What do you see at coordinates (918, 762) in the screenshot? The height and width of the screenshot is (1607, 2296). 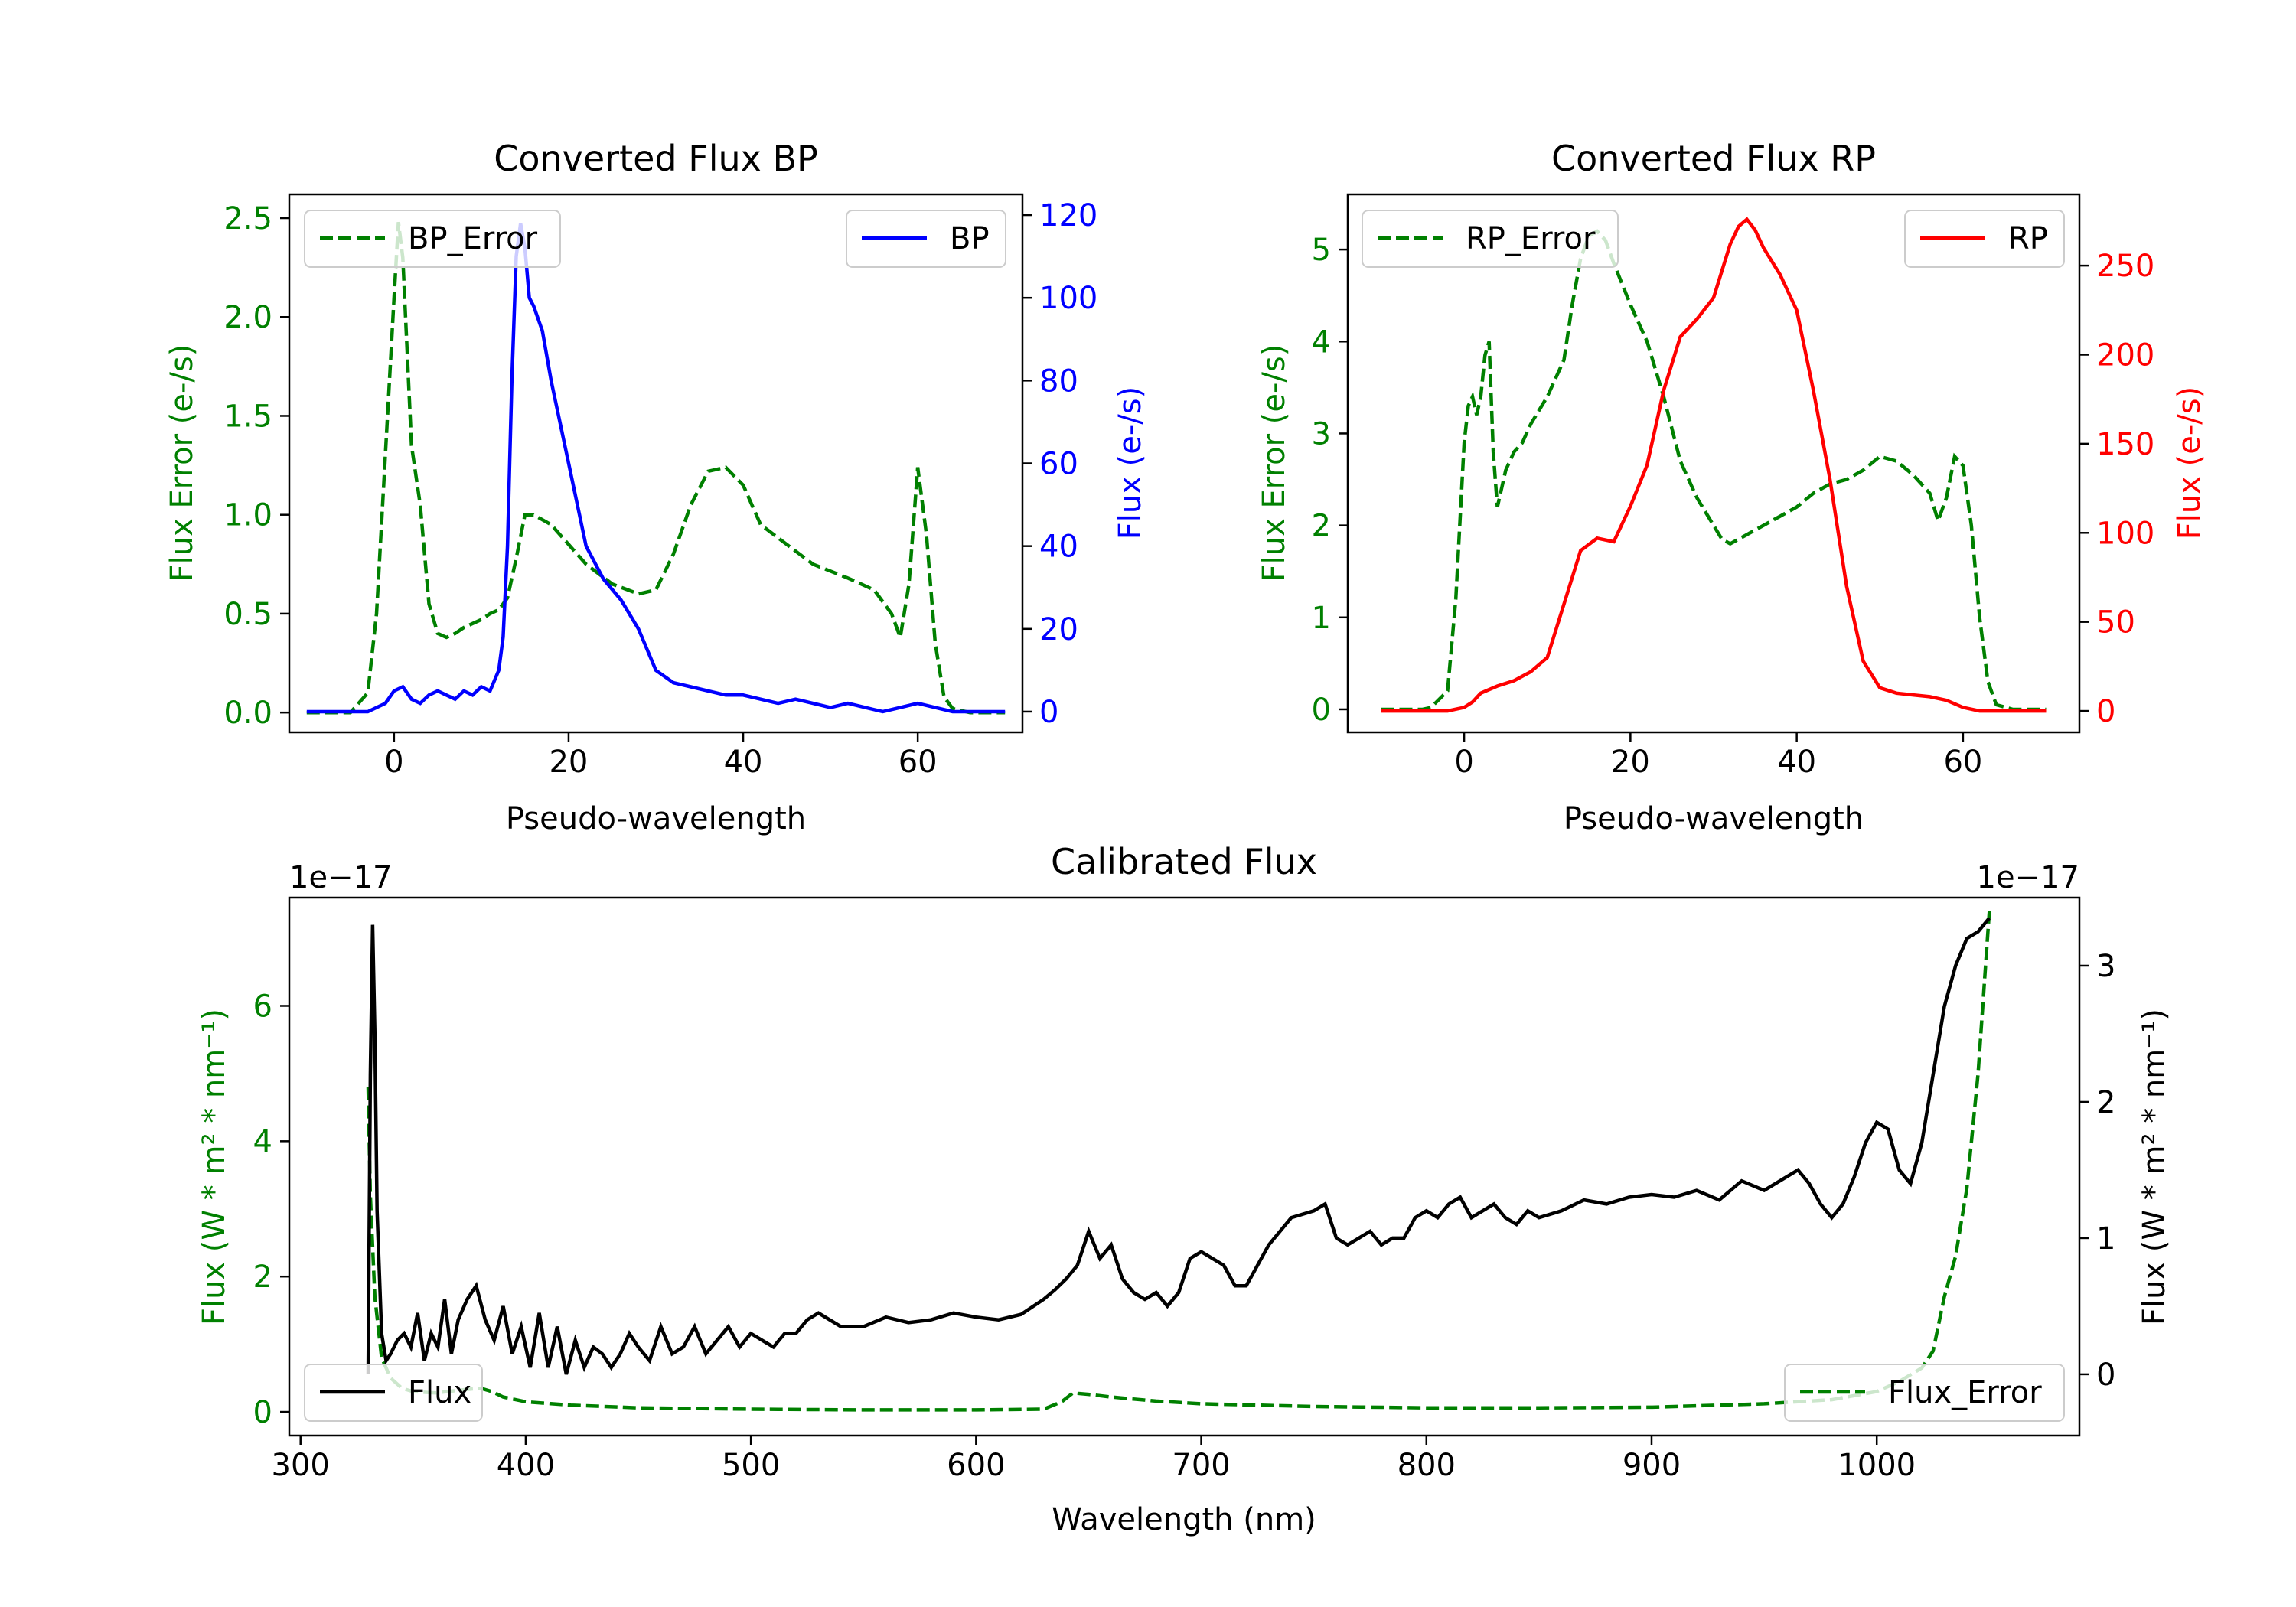 I see `bp-xtick-label: 60` at bounding box center [918, 762].